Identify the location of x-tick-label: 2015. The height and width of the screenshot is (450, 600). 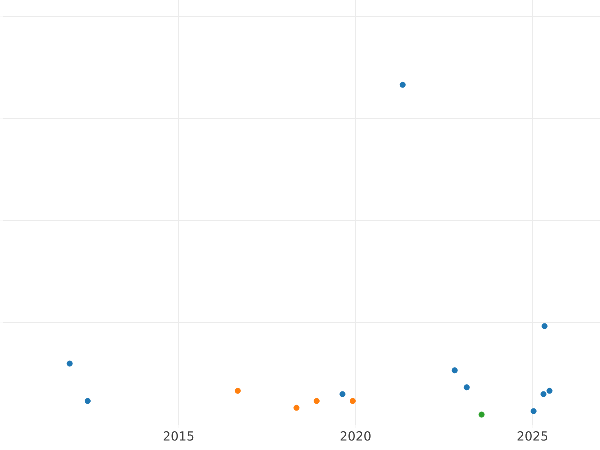
(179, 436).